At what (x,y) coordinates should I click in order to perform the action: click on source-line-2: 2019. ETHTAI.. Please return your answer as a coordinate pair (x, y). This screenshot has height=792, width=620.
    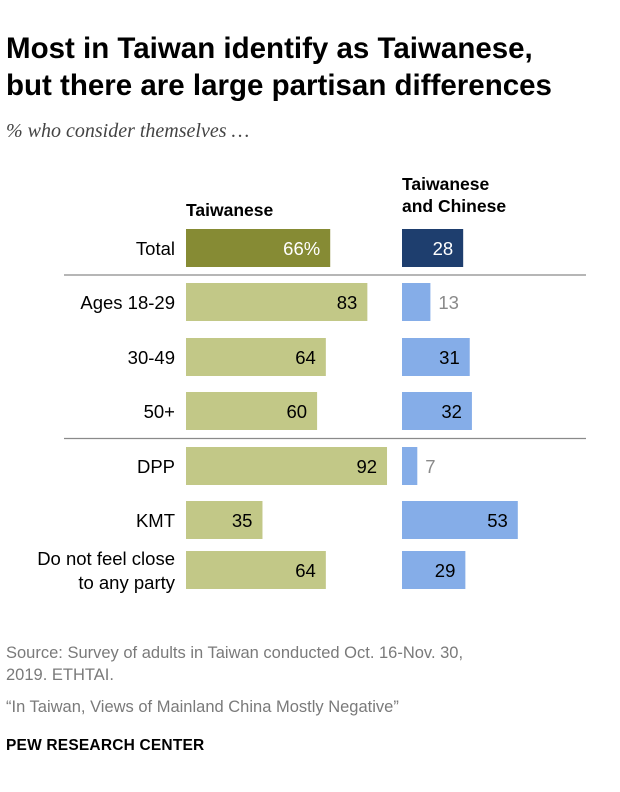
    Looking at the image, I should click on (60, 675).